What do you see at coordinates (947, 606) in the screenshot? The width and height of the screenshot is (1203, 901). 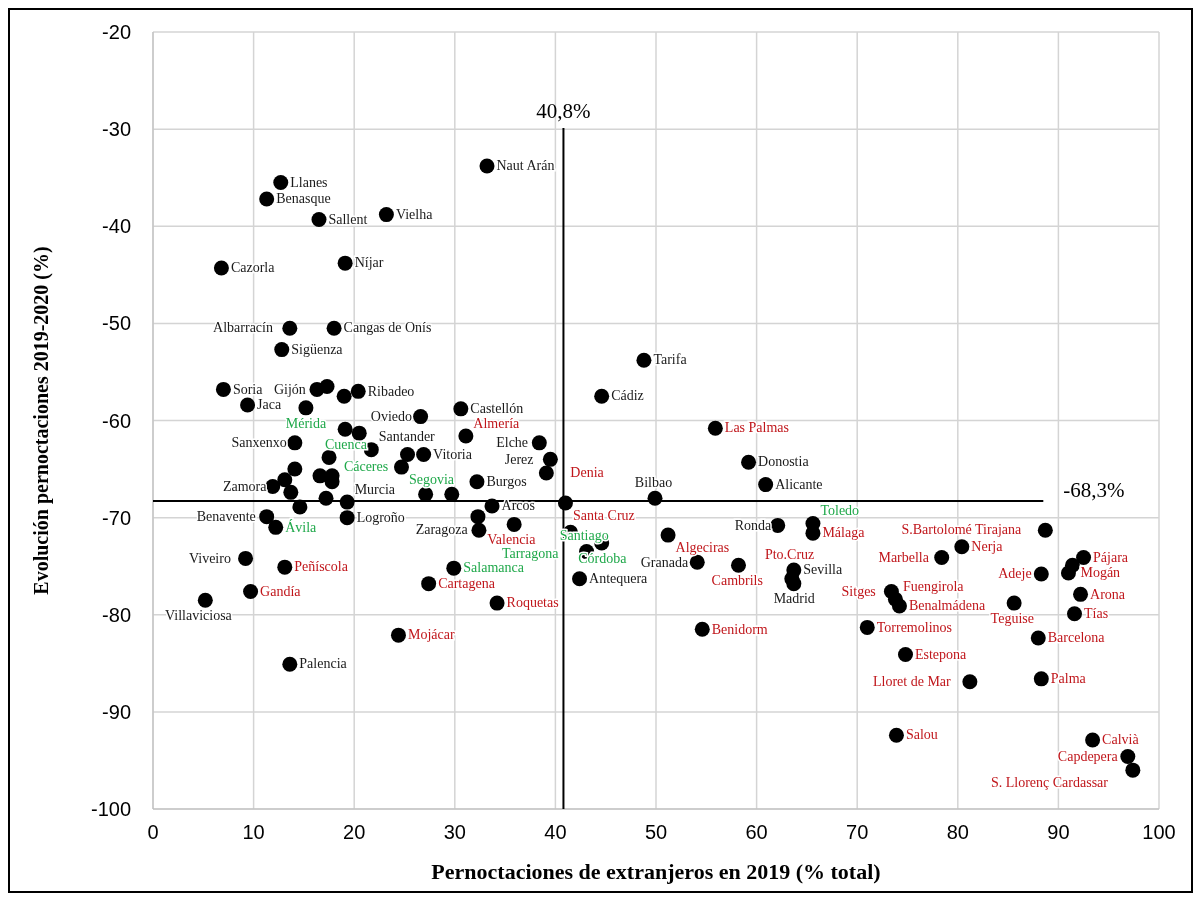 I see `data-label: Benalmádena` at bounding box center [947, 606].